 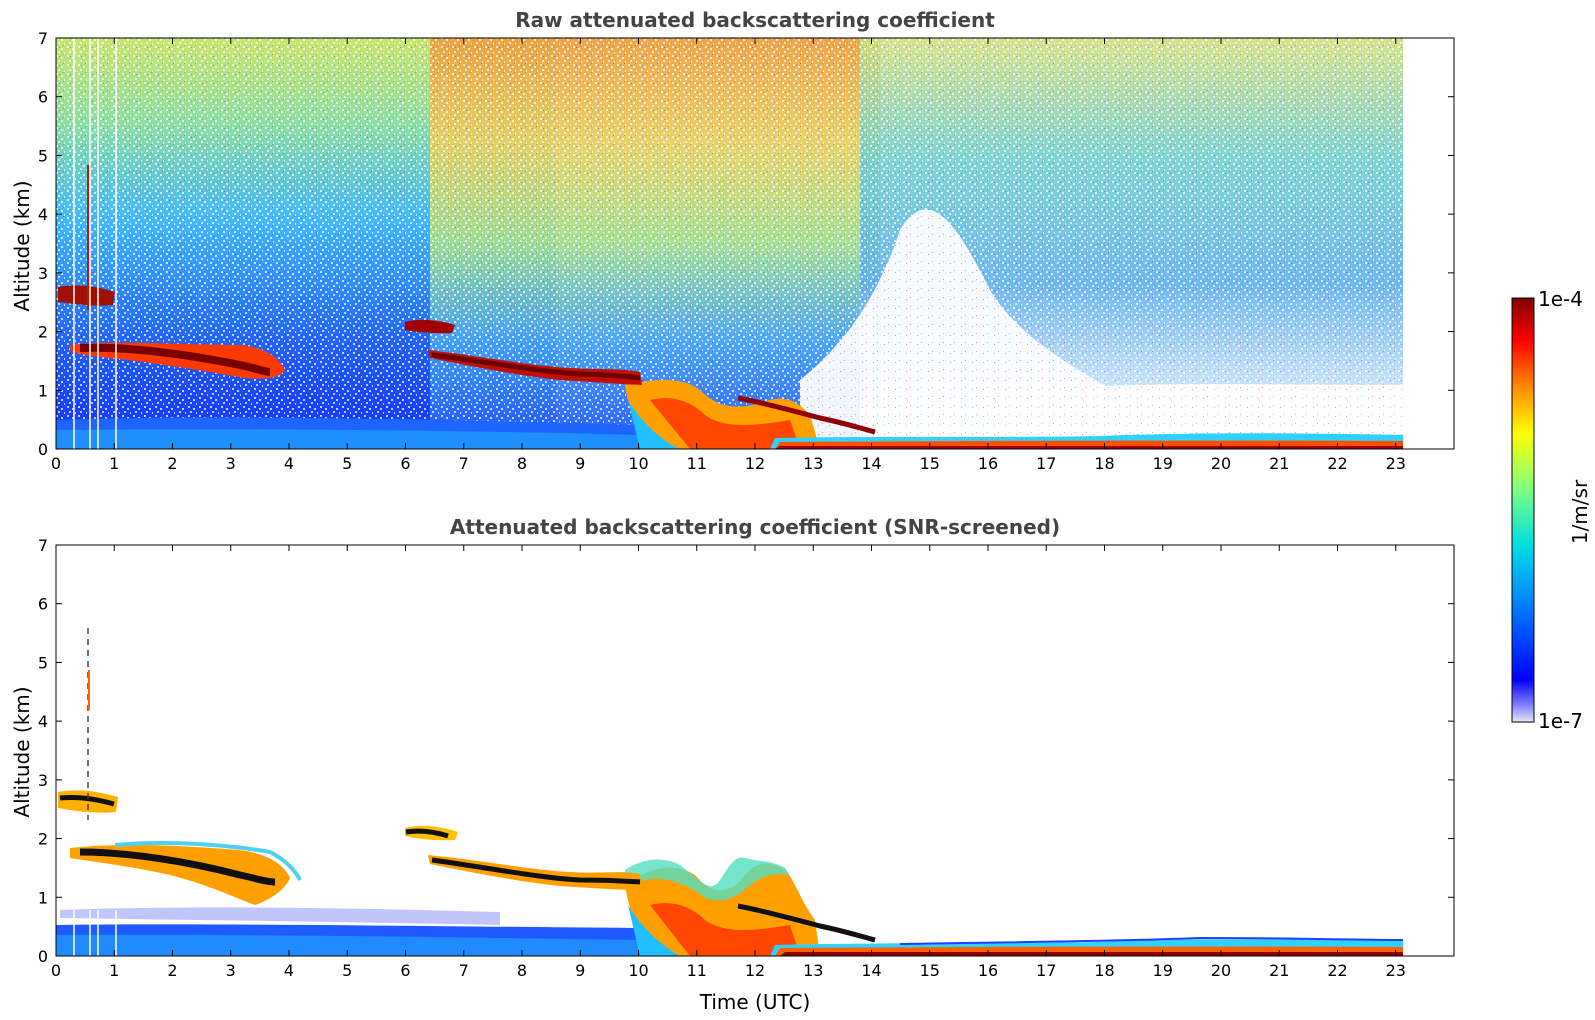 I want to click on bottom-x-tick-label: 10, so click(x=638, y=970).